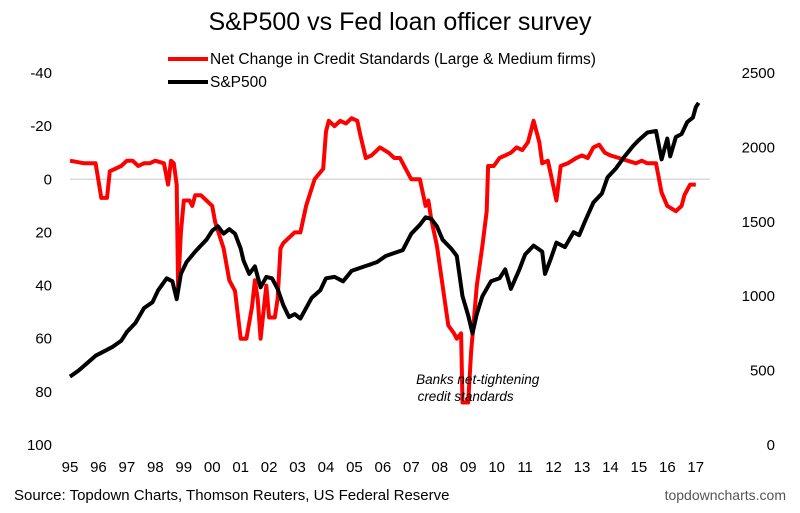 The height and width of the screenshot is (513, 800). I want to click on annotation-line-1: Banks net-tightening, so click(478, 379).